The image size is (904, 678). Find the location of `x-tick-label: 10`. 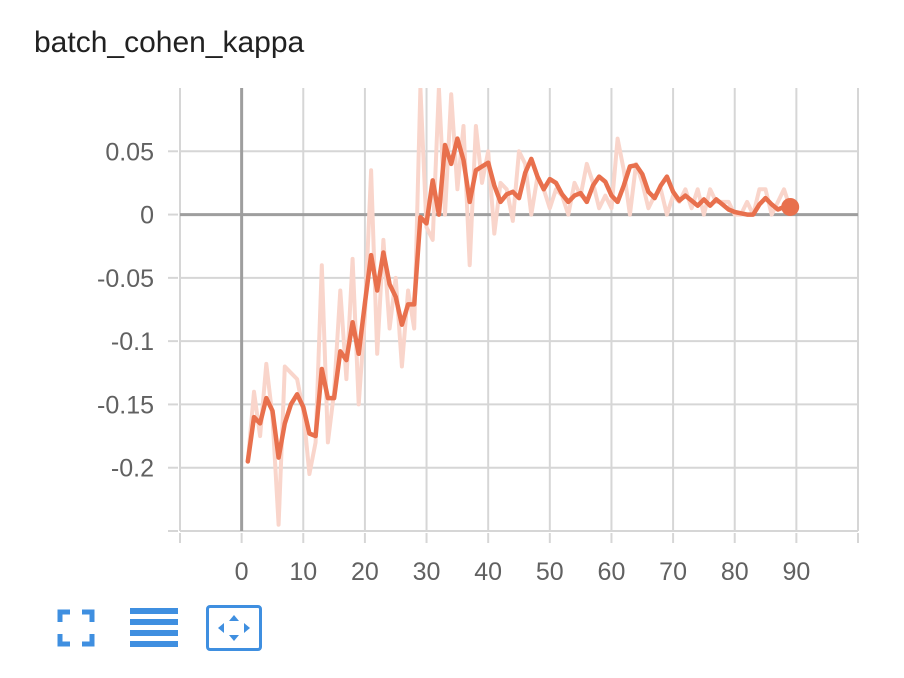

x-tick-label: 10 is located at coordinates (303, 572).